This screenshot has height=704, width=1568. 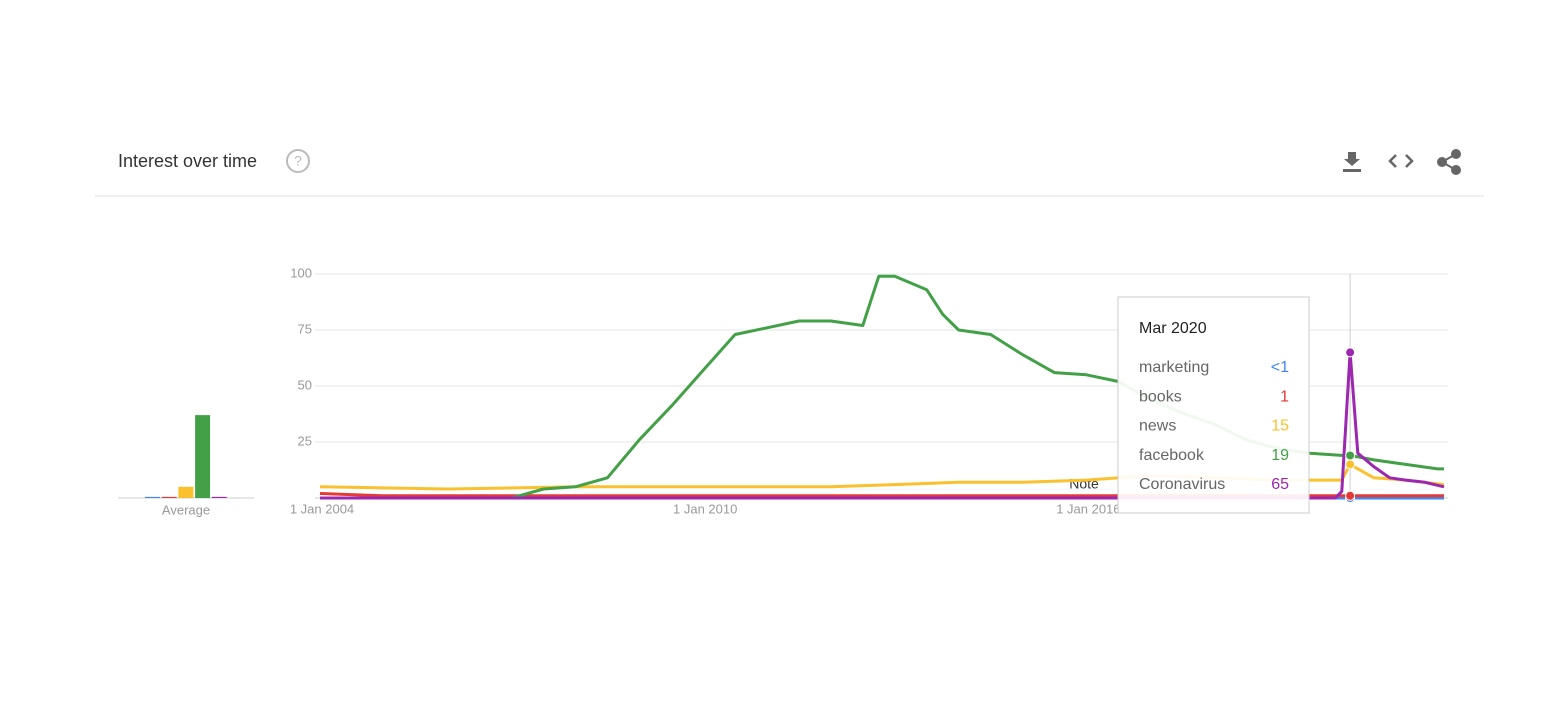 I want to click on share-button, so click(x=1449, y=162).